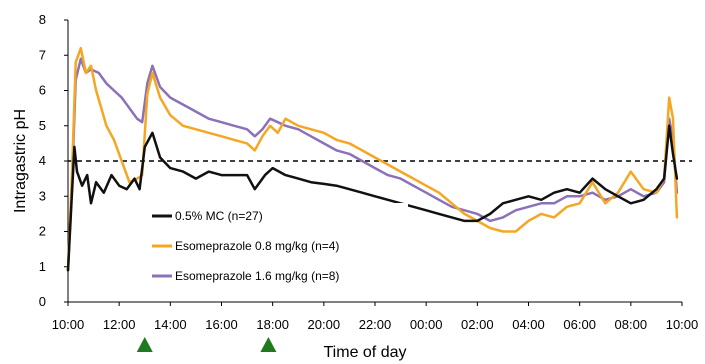 The width and height of the screenshot is (705, 364). What do you see at coordinates (42, 195) in the screenshot?
I see `y-tick-label: 3` at bounding box center [42, 195].